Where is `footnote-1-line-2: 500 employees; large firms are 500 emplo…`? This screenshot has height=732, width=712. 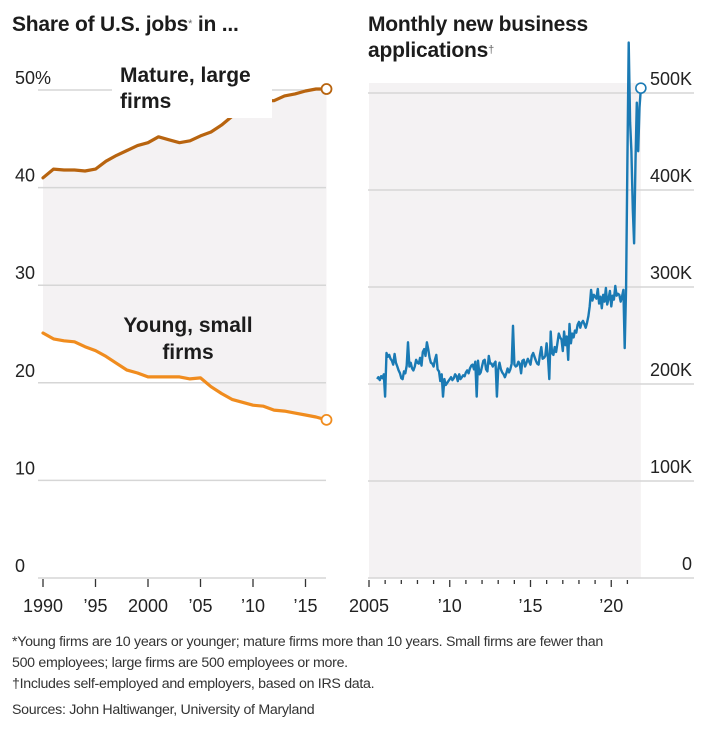 footnote-1-line-2: 500 employees; large firms are 500 emplo… is located at coordinates (180, 663).